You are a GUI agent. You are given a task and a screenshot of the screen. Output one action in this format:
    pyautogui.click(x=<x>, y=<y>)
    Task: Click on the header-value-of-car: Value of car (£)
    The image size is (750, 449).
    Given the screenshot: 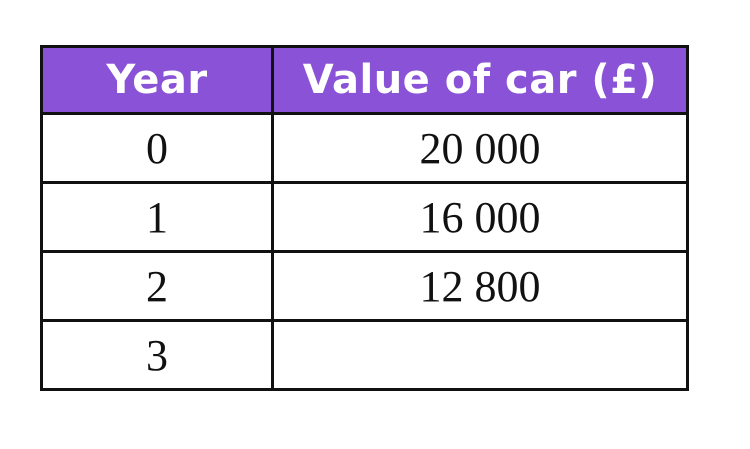 What is the action you would take?
    pyautogui.click(x=480, y=80)
    